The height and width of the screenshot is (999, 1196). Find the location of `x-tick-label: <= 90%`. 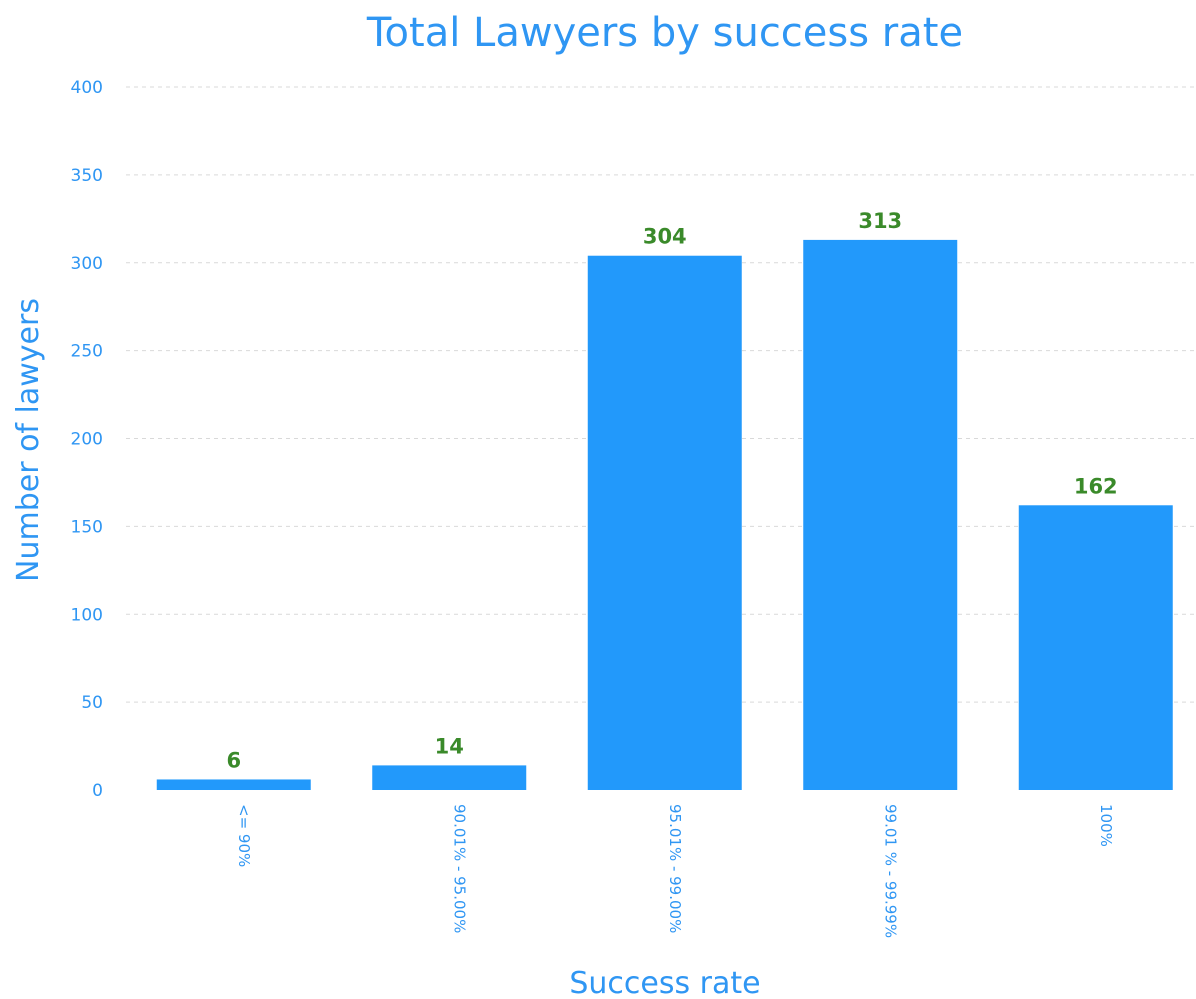

x-tick-label: <= 90% is located at coordinates (244, 835).